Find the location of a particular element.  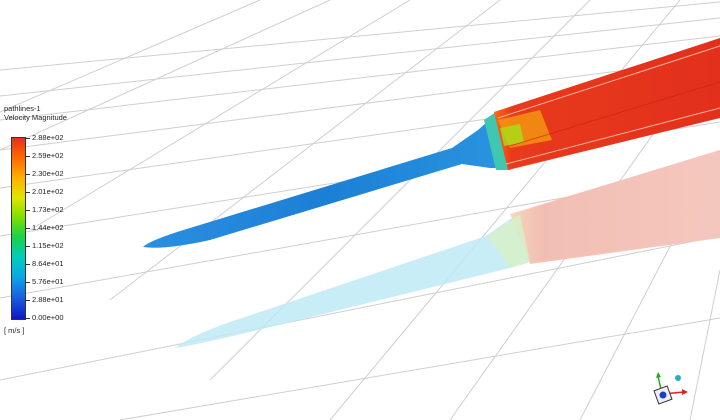

legend-tick-label: 2.88e+02 is located at coordinates (48, 137).